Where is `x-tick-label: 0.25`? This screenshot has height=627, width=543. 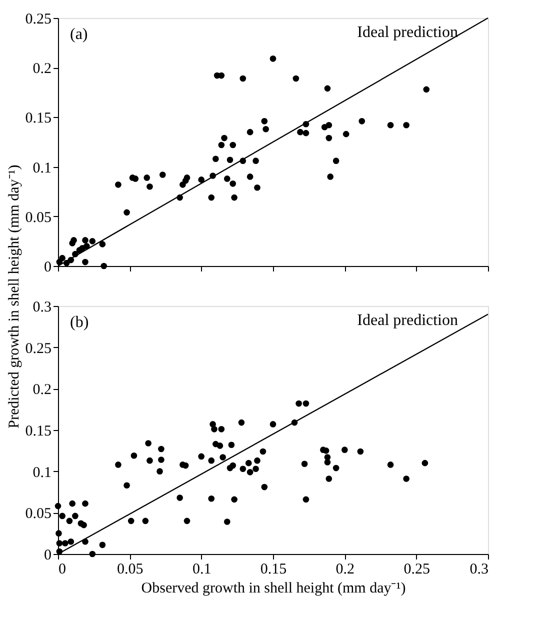 x-tick-label: 0.25 is located at coordinates (417, 570).